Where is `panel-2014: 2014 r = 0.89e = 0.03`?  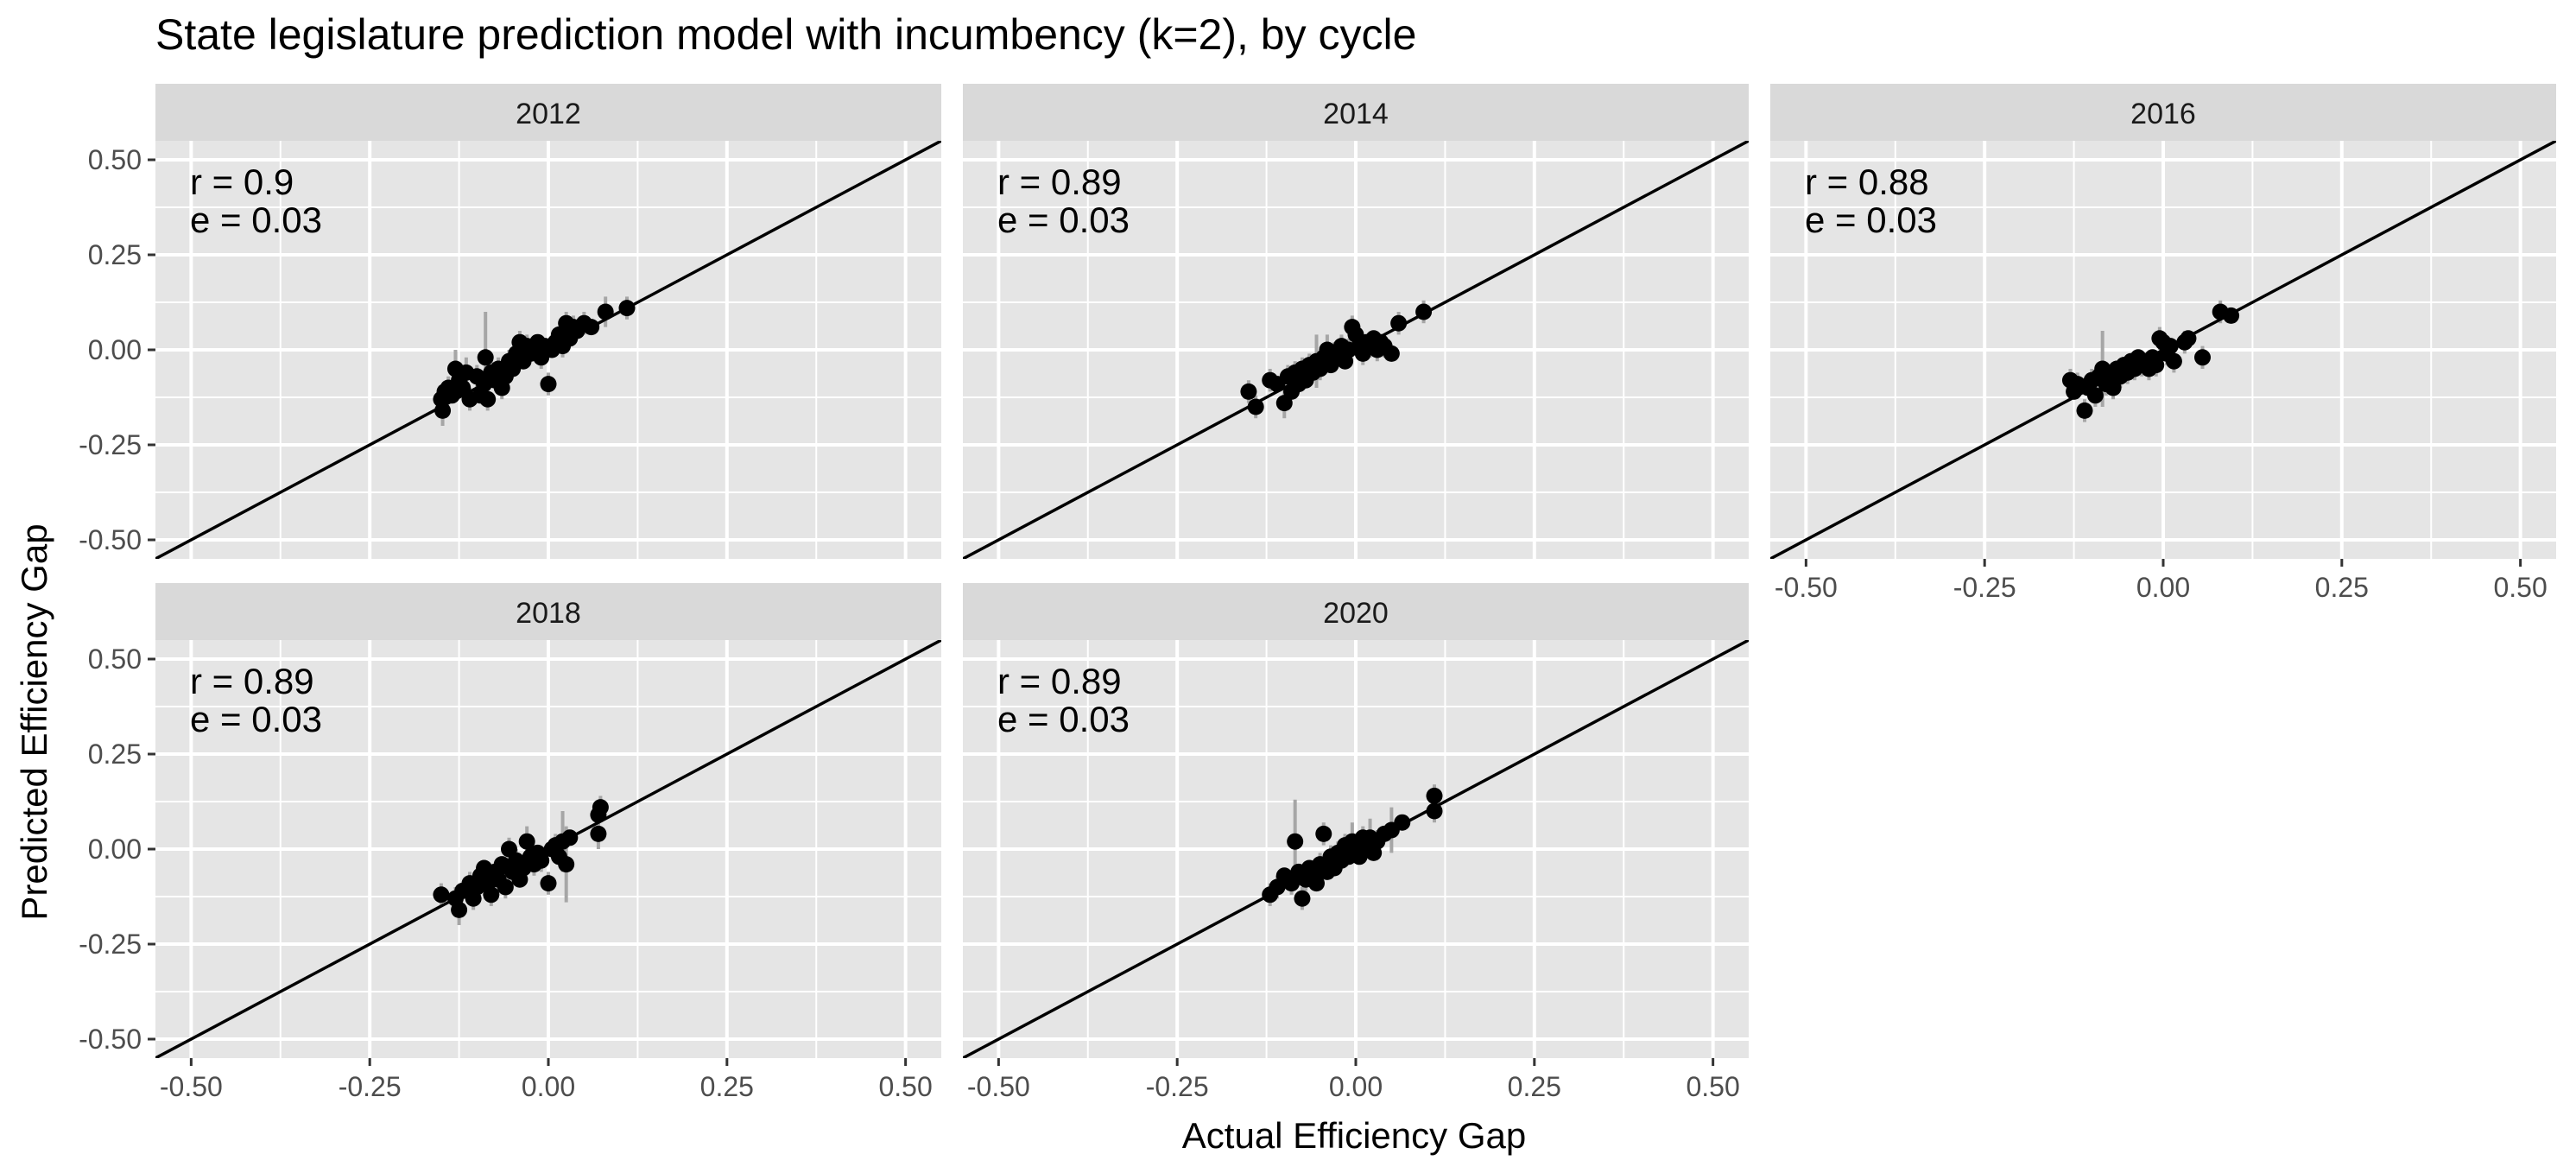
panel-2014: 2014 r = 0.89e = 0.03 is located at coordinates (1356, 321).